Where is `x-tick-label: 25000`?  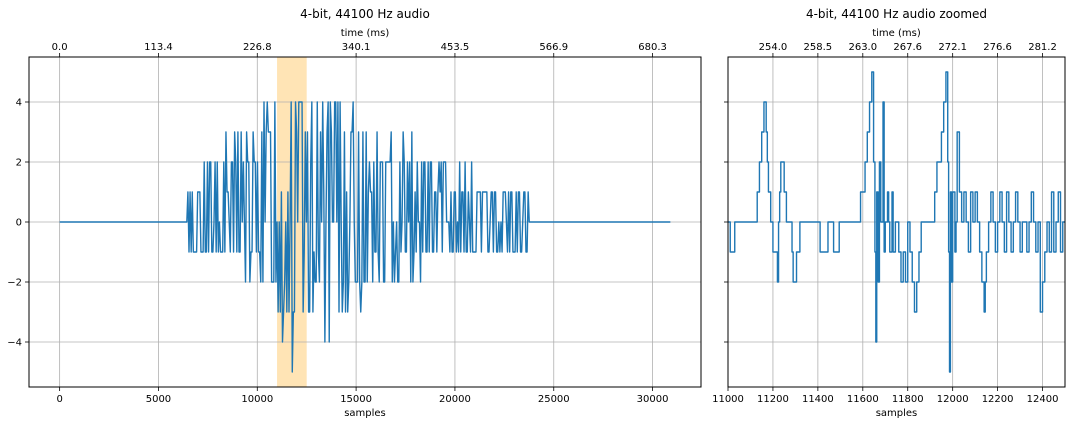 x-tick-label: 25000 is located at coordinates (554, 399).